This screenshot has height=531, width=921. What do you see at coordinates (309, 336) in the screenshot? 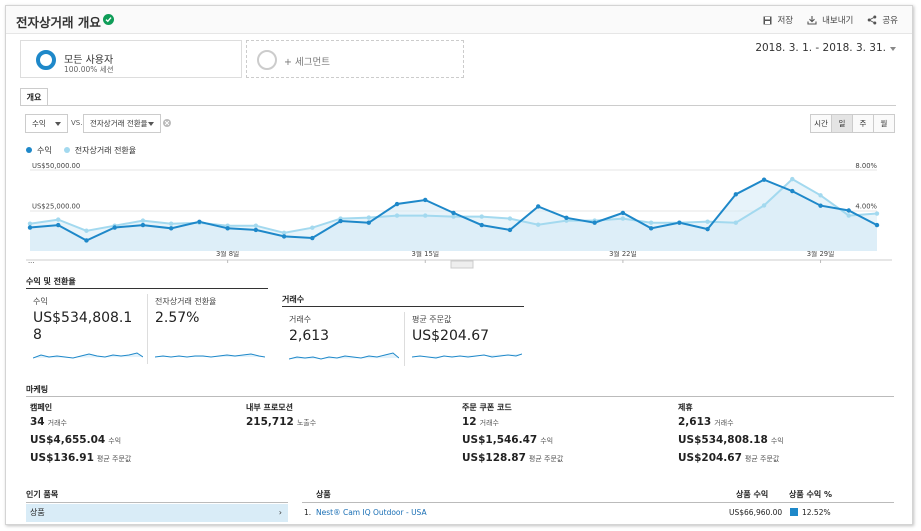
I see `kpi-value: 2,613` at bounding box center [309, 336].